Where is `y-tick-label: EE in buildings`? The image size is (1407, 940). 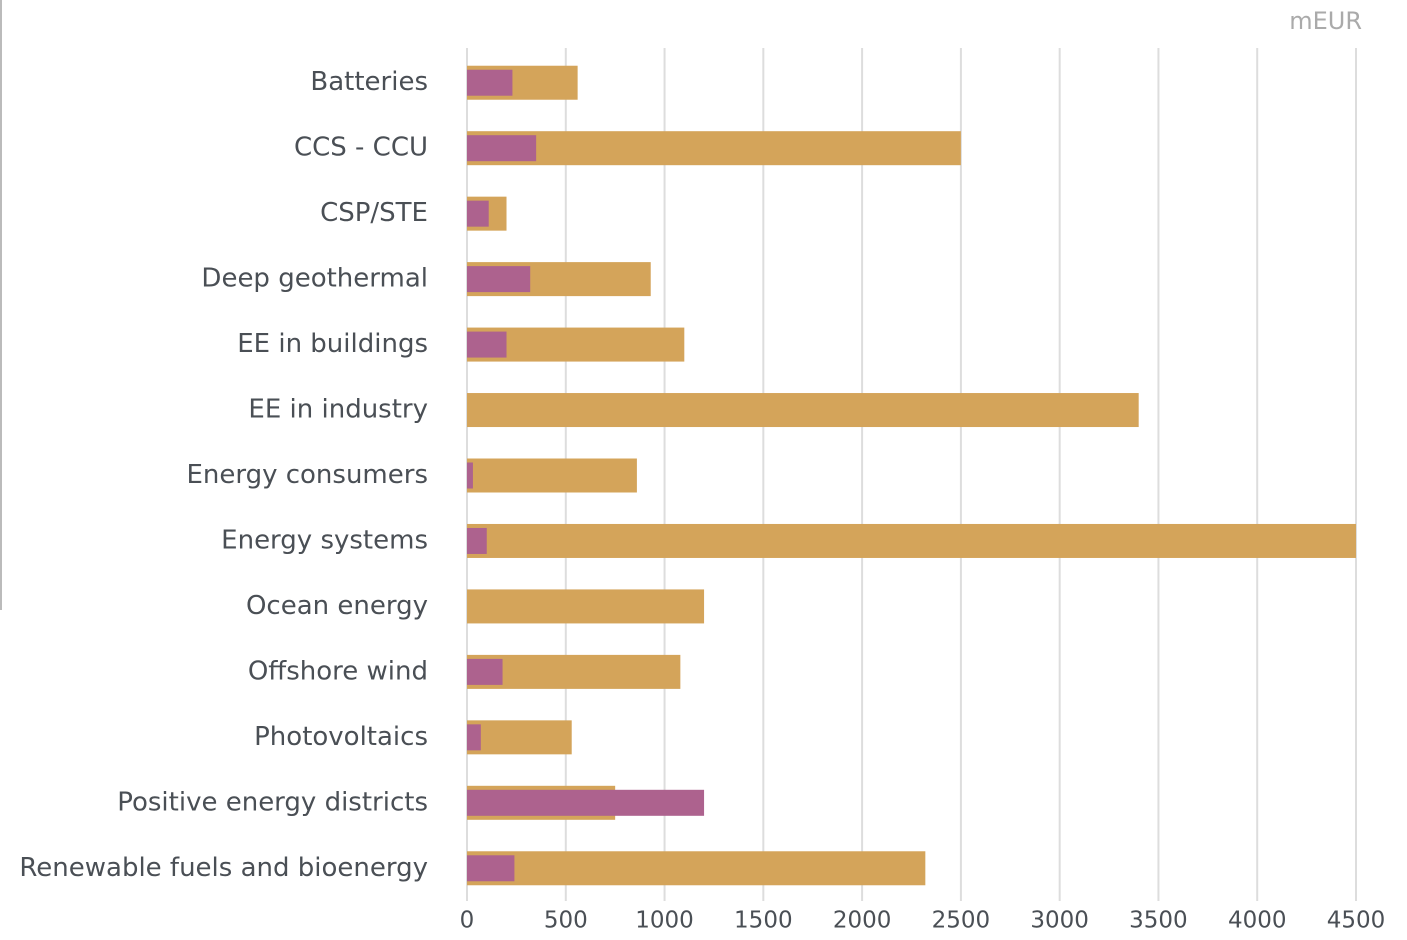 y-tick-label: EE in buildings is located at coordinates (332, 344).